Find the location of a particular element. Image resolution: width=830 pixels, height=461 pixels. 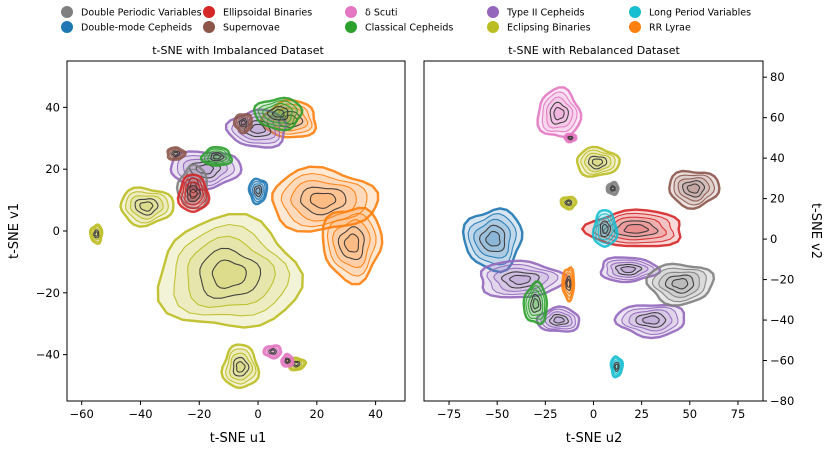

series-rr-lyrae is located at coordinates (568, 284).